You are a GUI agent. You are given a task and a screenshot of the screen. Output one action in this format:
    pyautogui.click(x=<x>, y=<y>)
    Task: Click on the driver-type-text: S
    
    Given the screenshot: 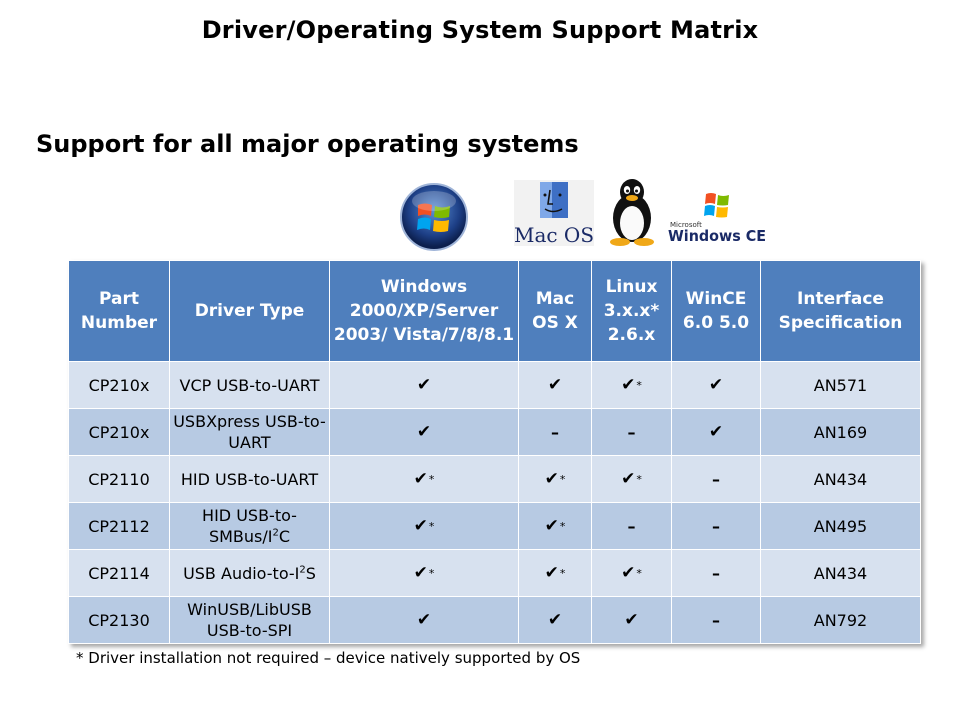 What is the action you would take?
    pyautogui.click(x=310, y=573)
    